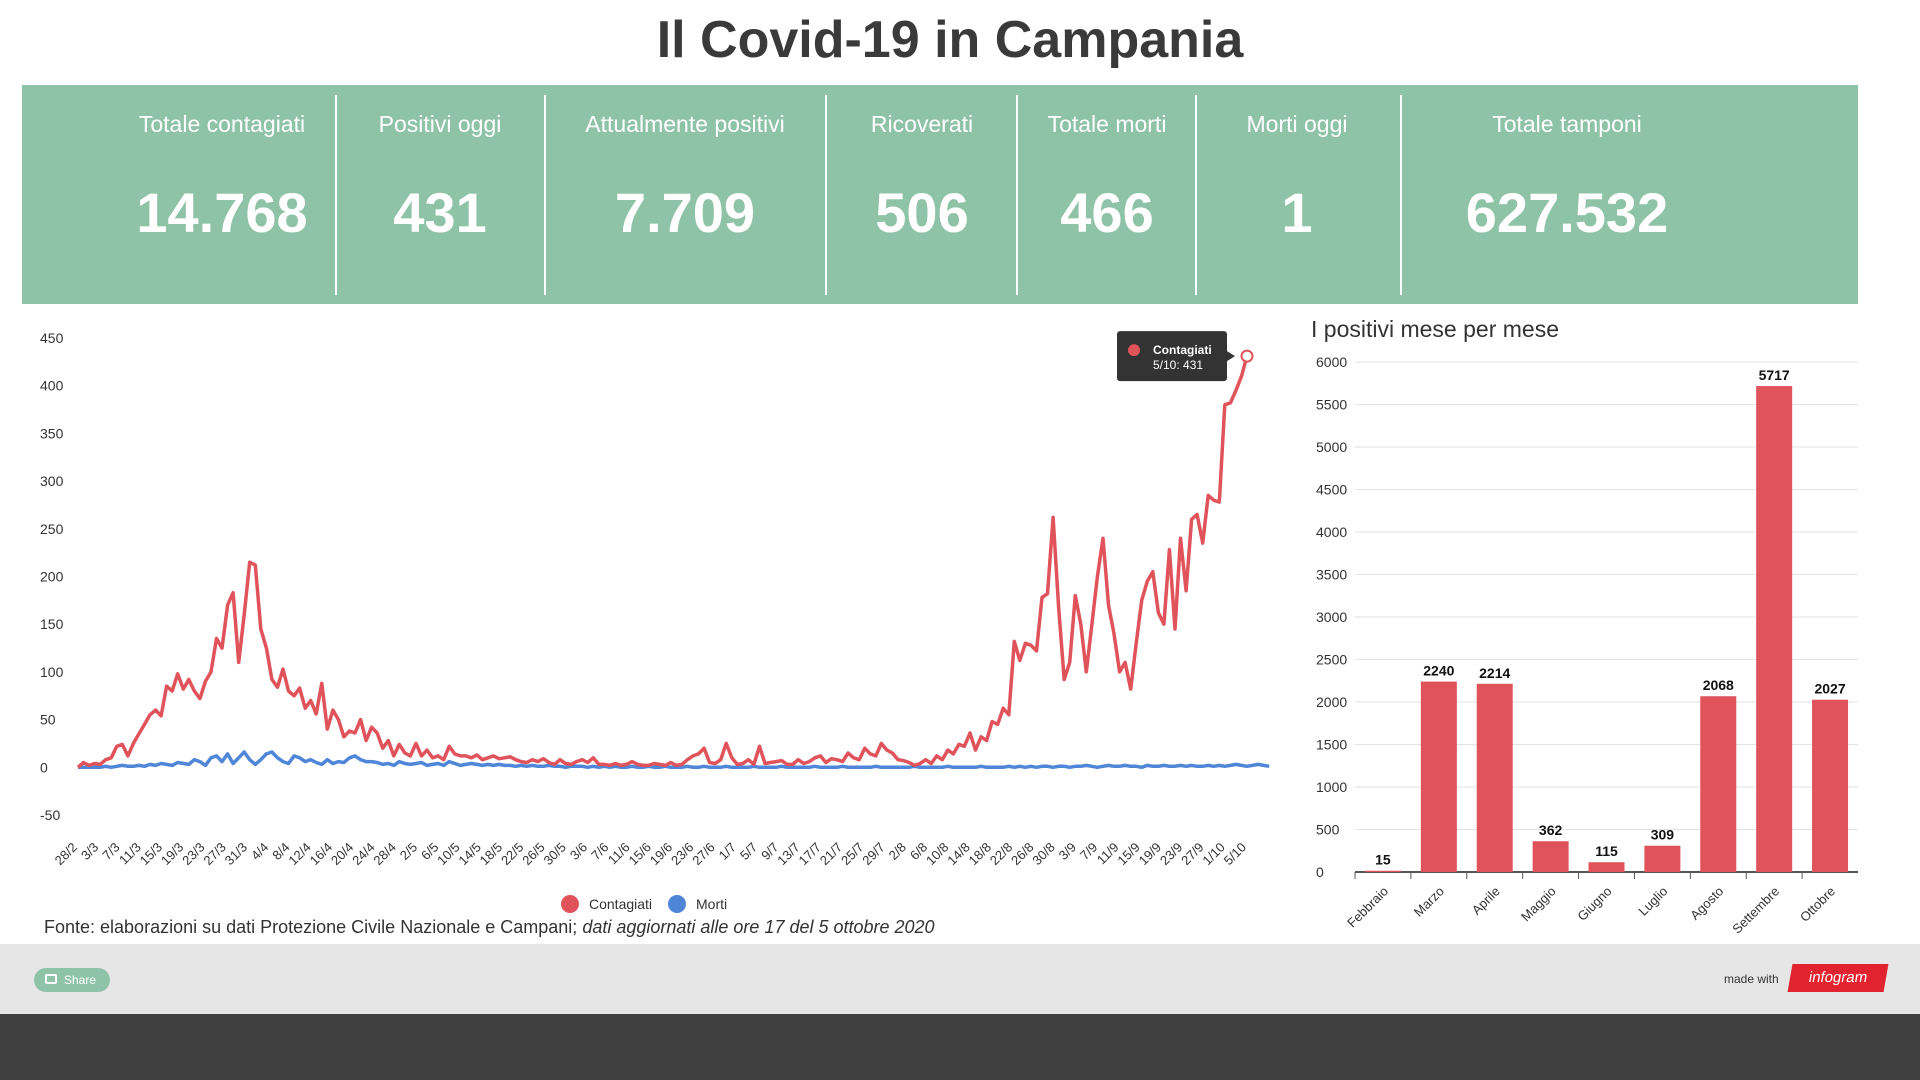 This screenshot has height=1080, width=1920. Describe the element at coordinates (873, 854) in the screenshot. I see `x-tick-label: 29/7` at that location.